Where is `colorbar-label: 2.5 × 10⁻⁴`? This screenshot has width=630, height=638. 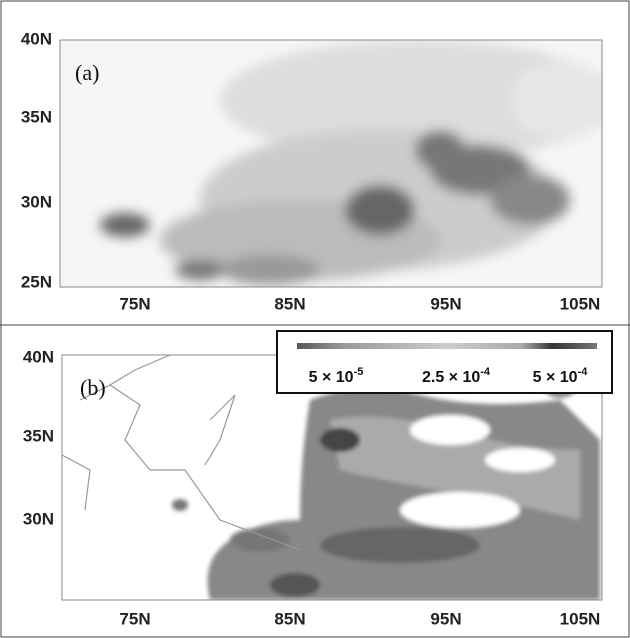
colorbar-label: 2.5 × 10⁻⁴ is located at coordinates (456, 376).